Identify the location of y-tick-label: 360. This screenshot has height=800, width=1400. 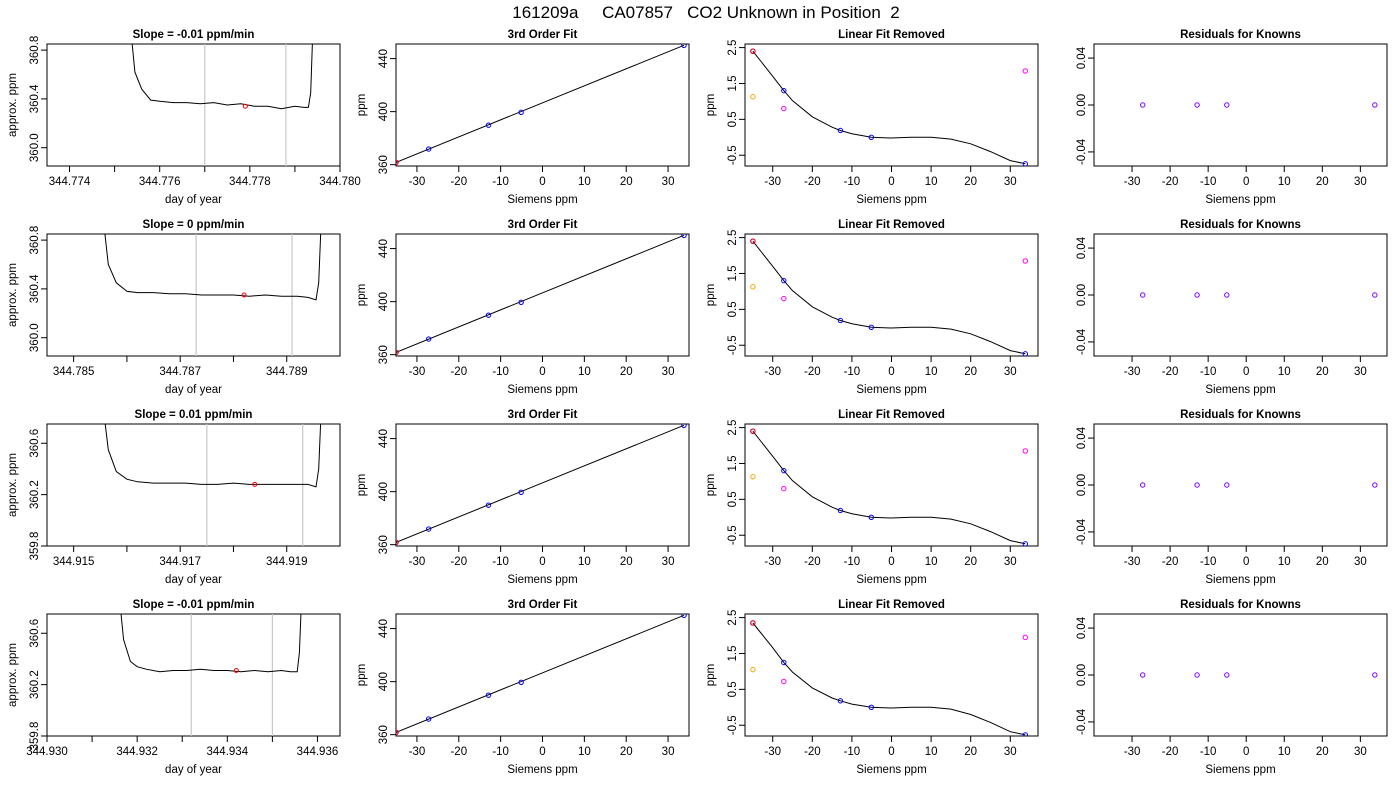
(384, 354).